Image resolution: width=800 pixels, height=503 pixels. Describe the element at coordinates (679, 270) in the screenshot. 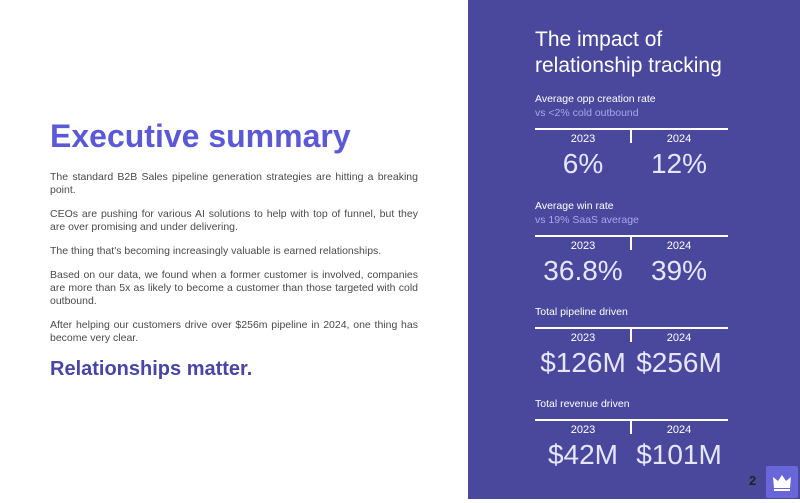

I see `metric-value: 39%` at that location.